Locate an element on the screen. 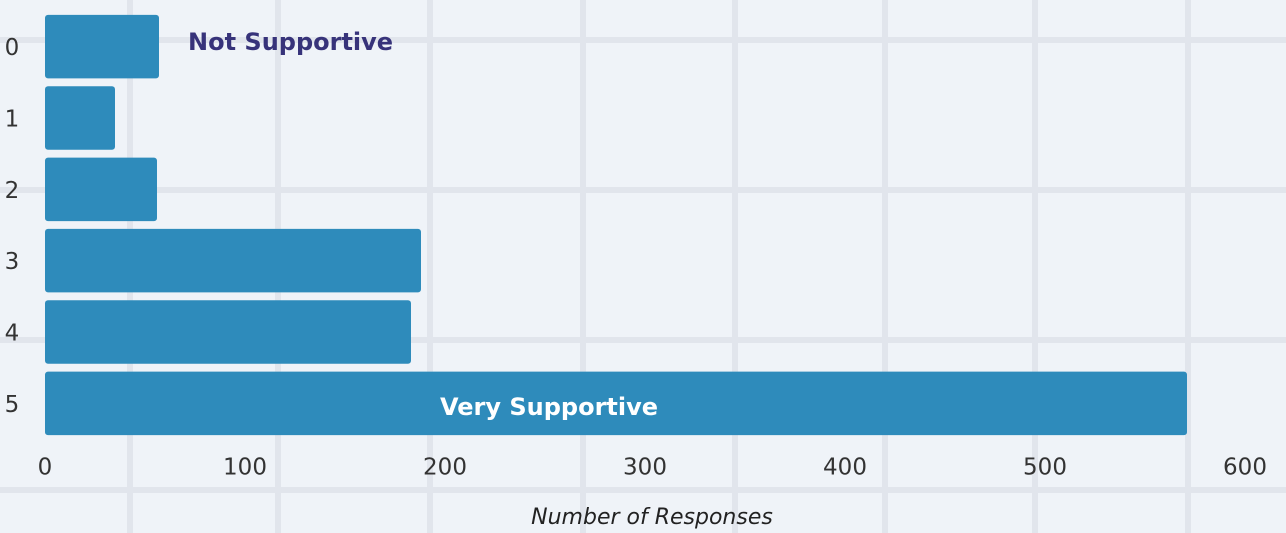 The height and width of the screenshot is (533, 1286). y-tick-label: 2 is located at coordinates (12, 191).